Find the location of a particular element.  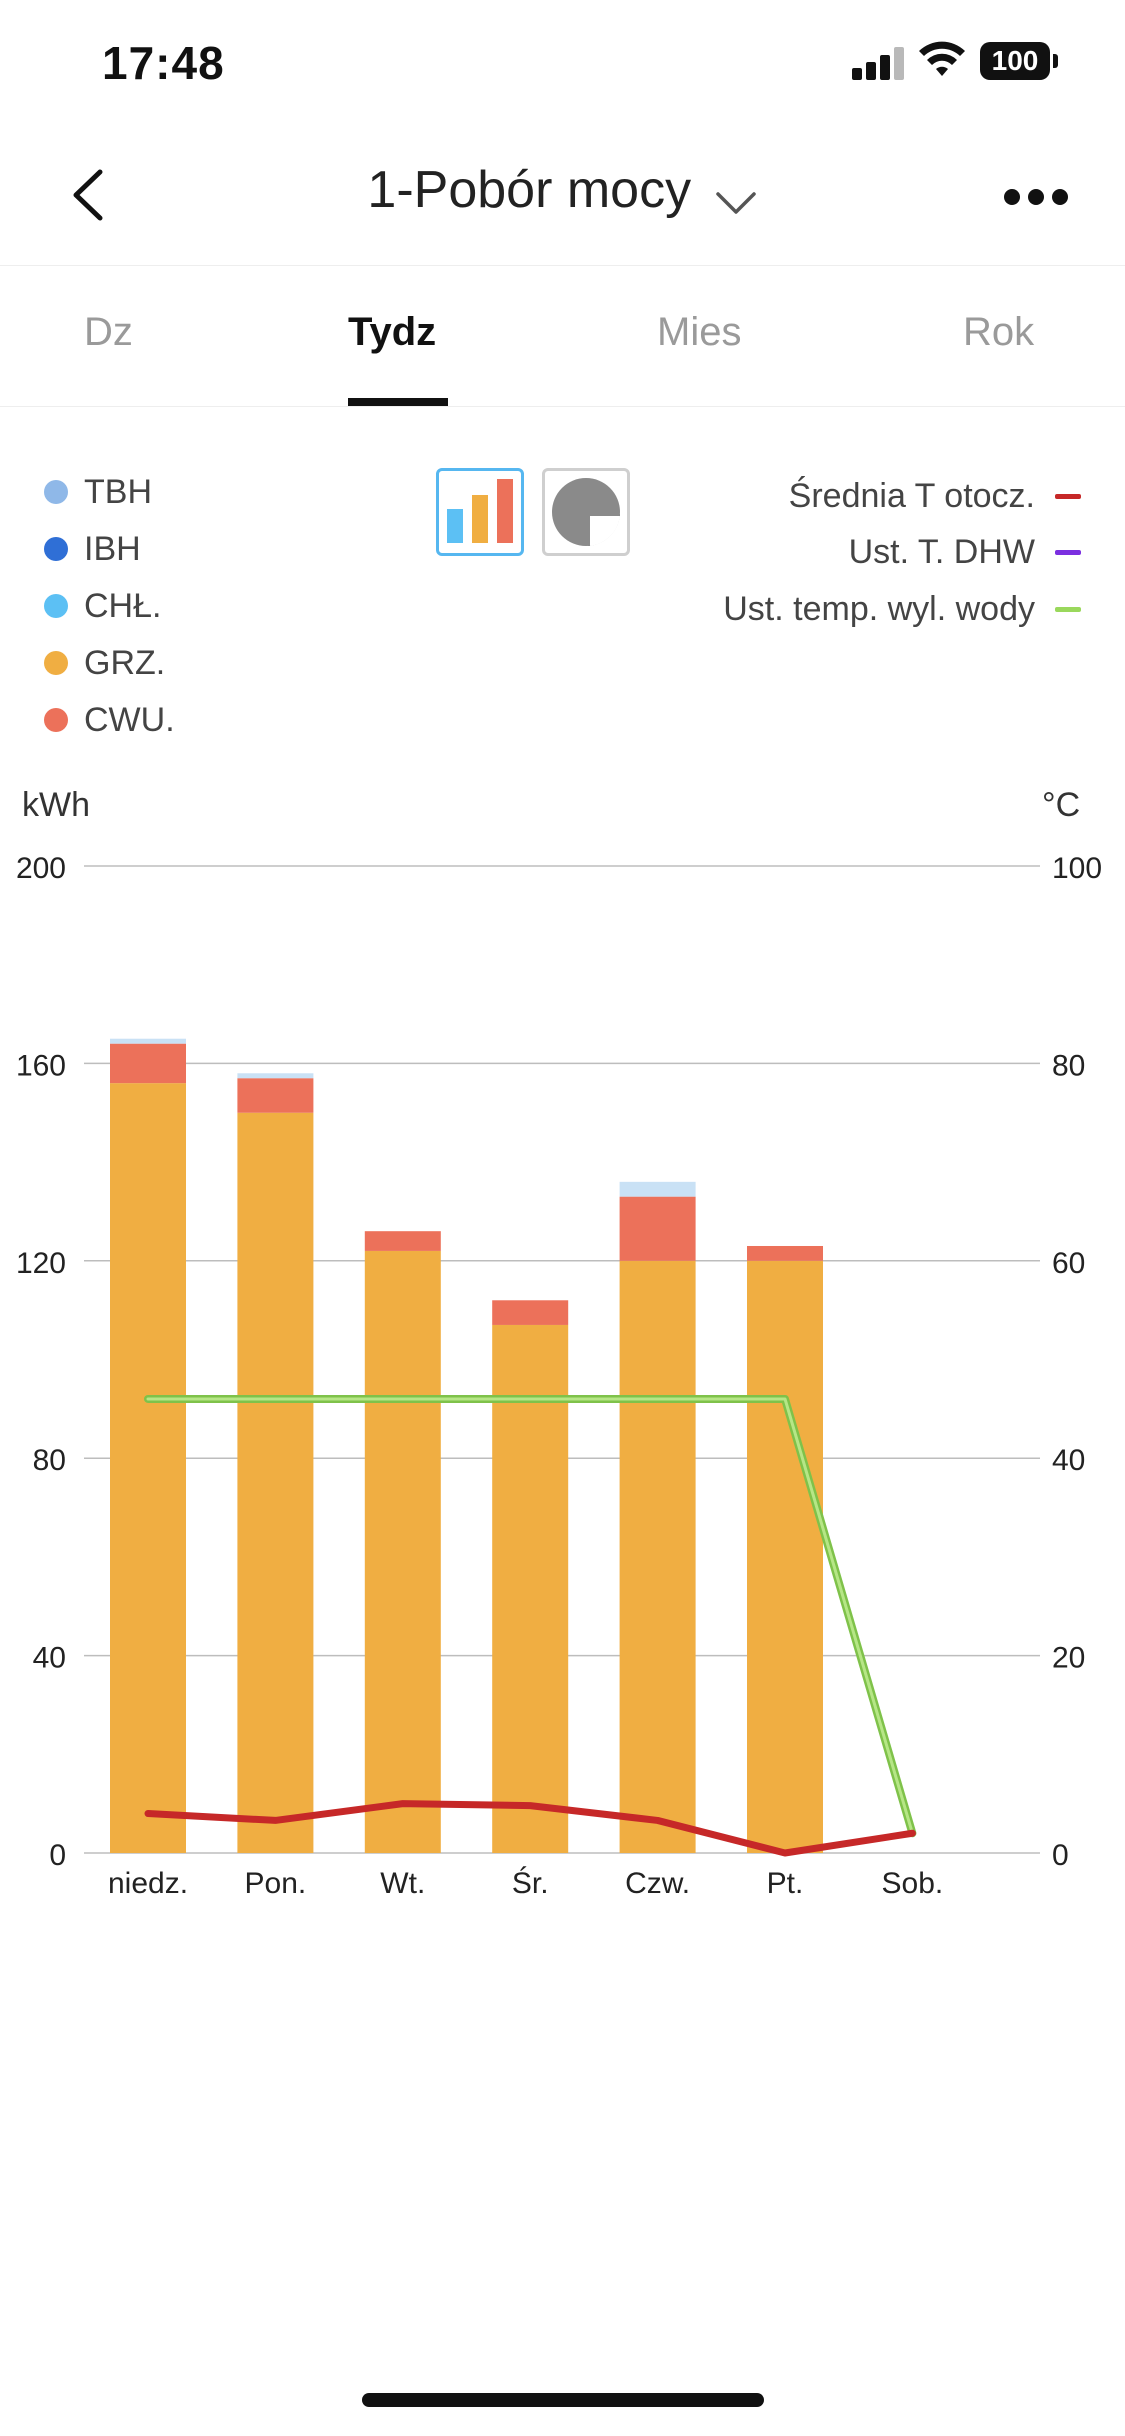

wifi-icon is located at coordinates (942, 58).